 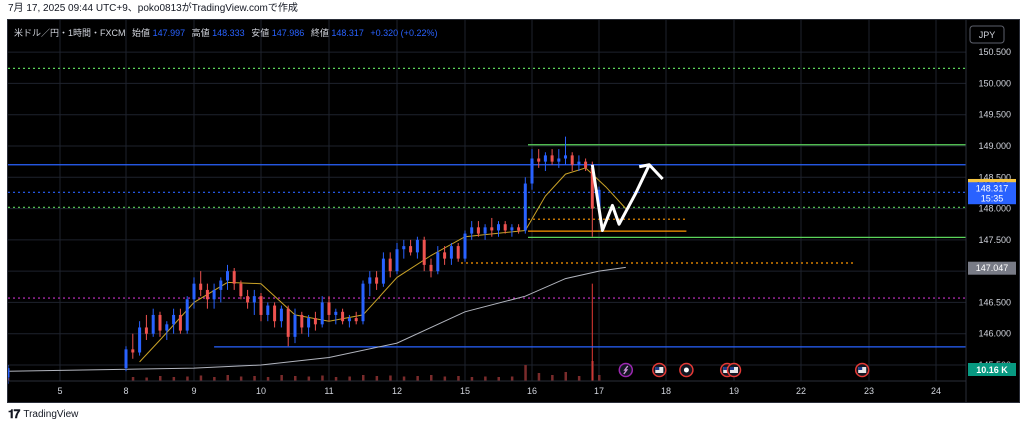 I want to click on event-icons, so click(x=744, y=370).